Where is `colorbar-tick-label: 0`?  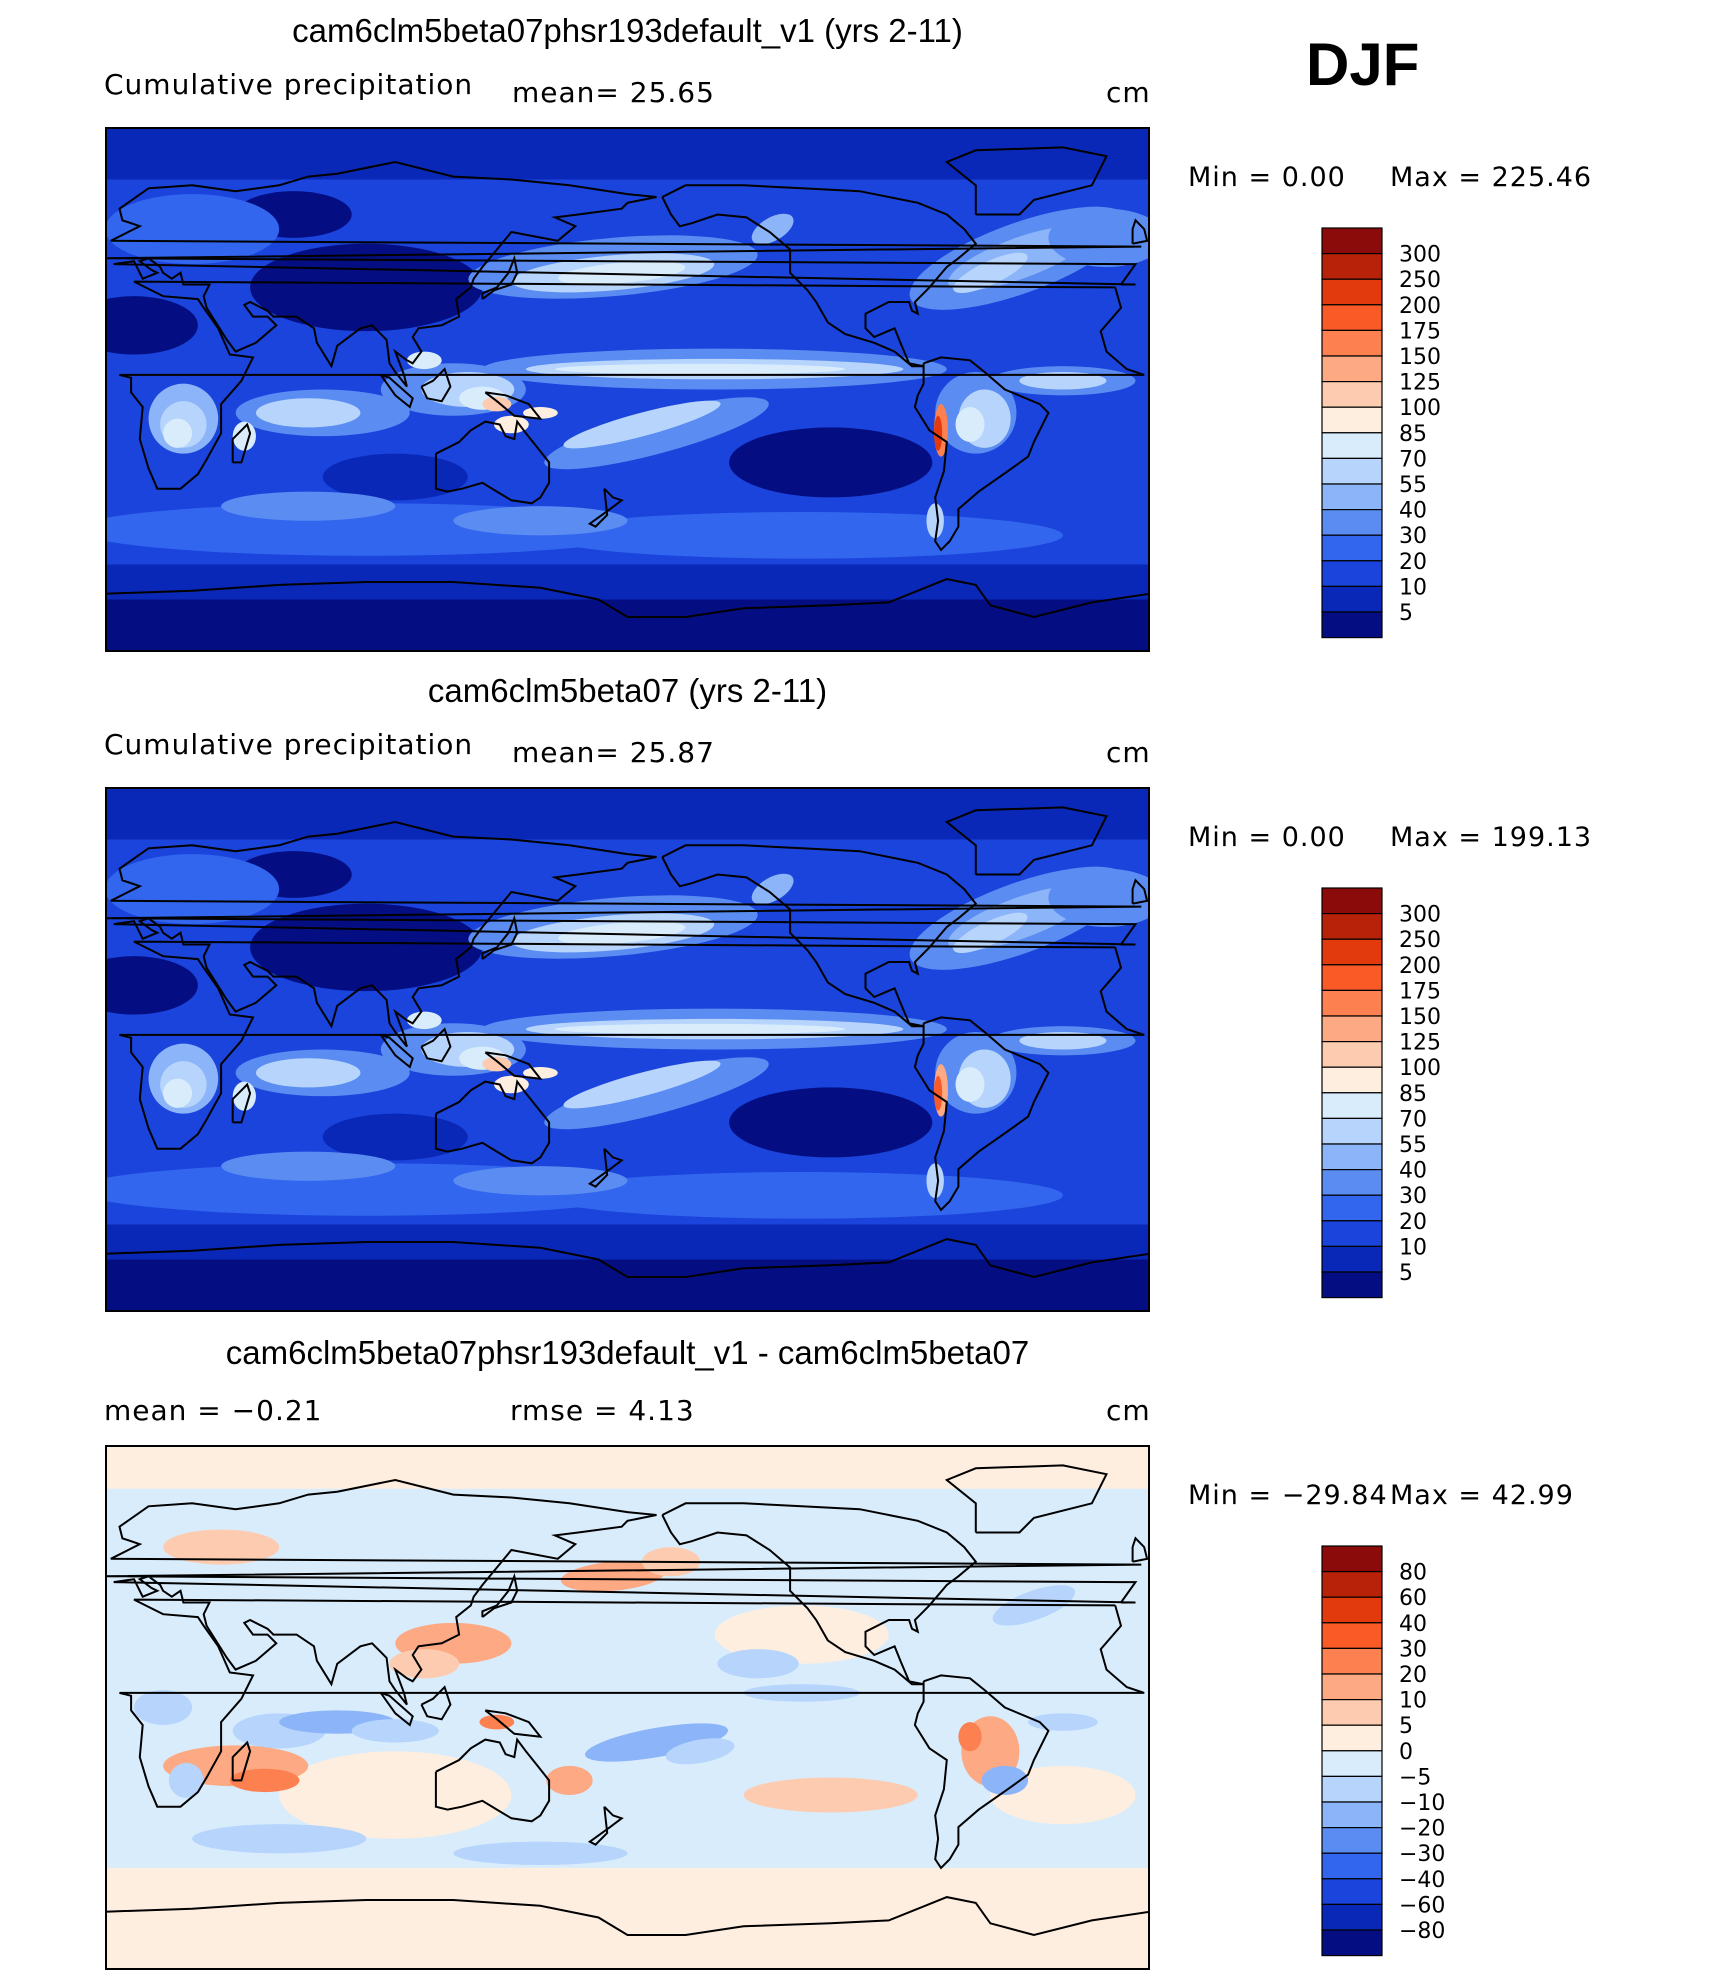 colorbar-tick-label: 0 is located at coordinates (1406, 1752).